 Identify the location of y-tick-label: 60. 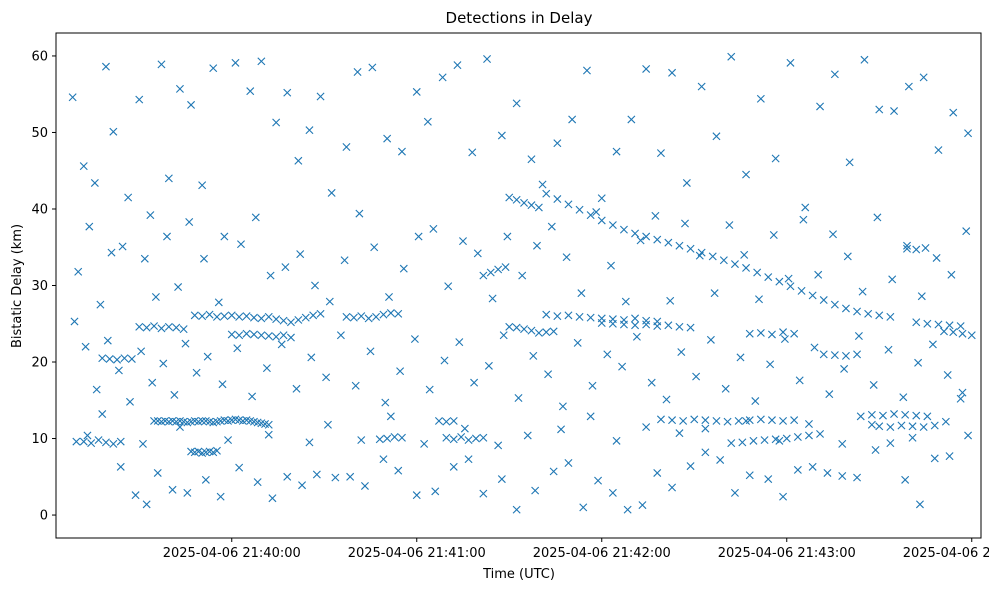
(39, 56).